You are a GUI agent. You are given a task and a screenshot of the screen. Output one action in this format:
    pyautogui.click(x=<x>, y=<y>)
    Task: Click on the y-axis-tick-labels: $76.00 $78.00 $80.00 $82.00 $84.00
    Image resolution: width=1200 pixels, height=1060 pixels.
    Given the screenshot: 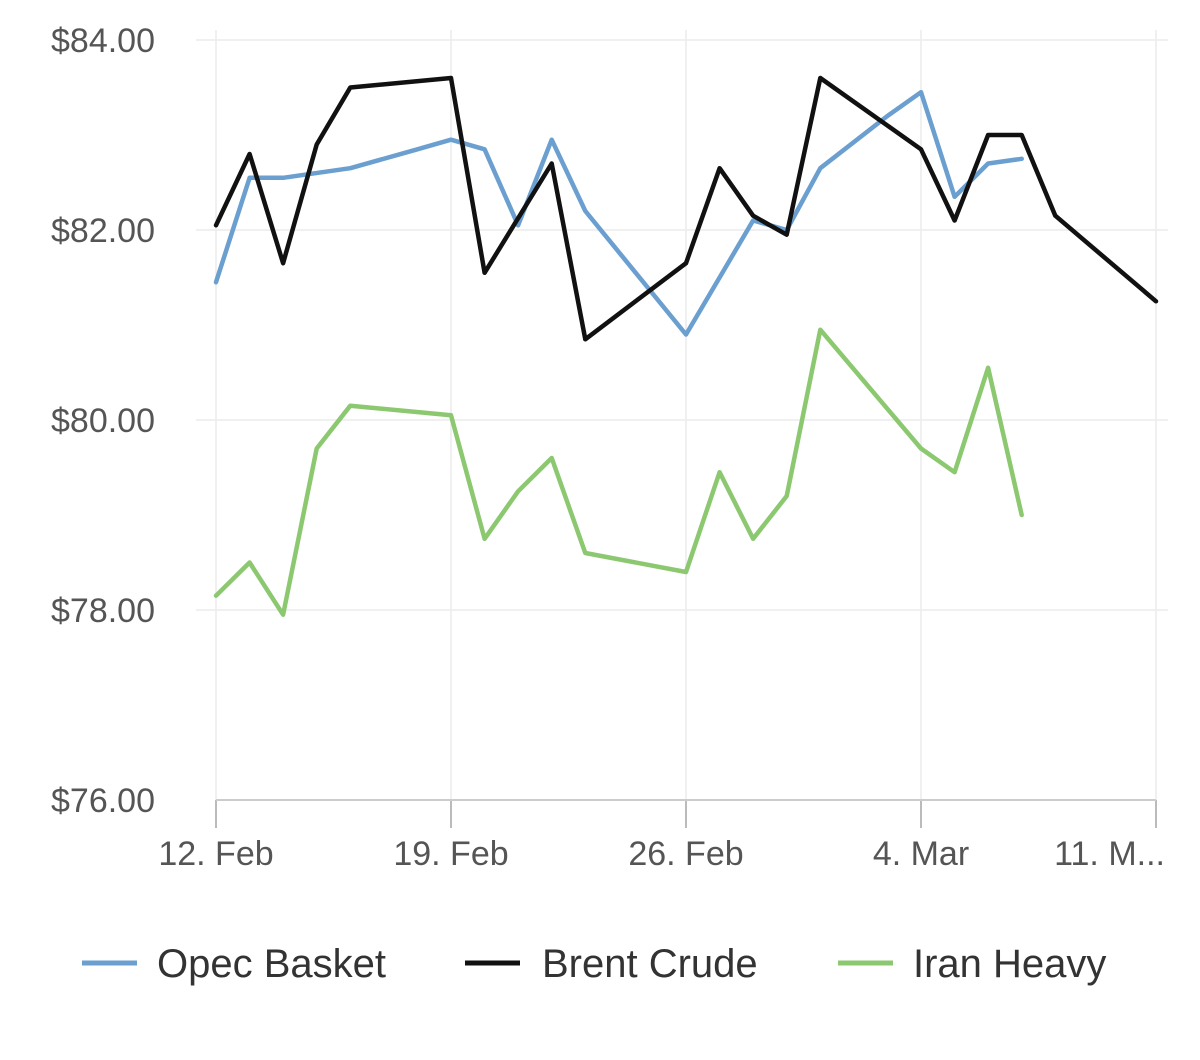 What is the action you would take?
    pyautogui.click(x=103, y=421)
    